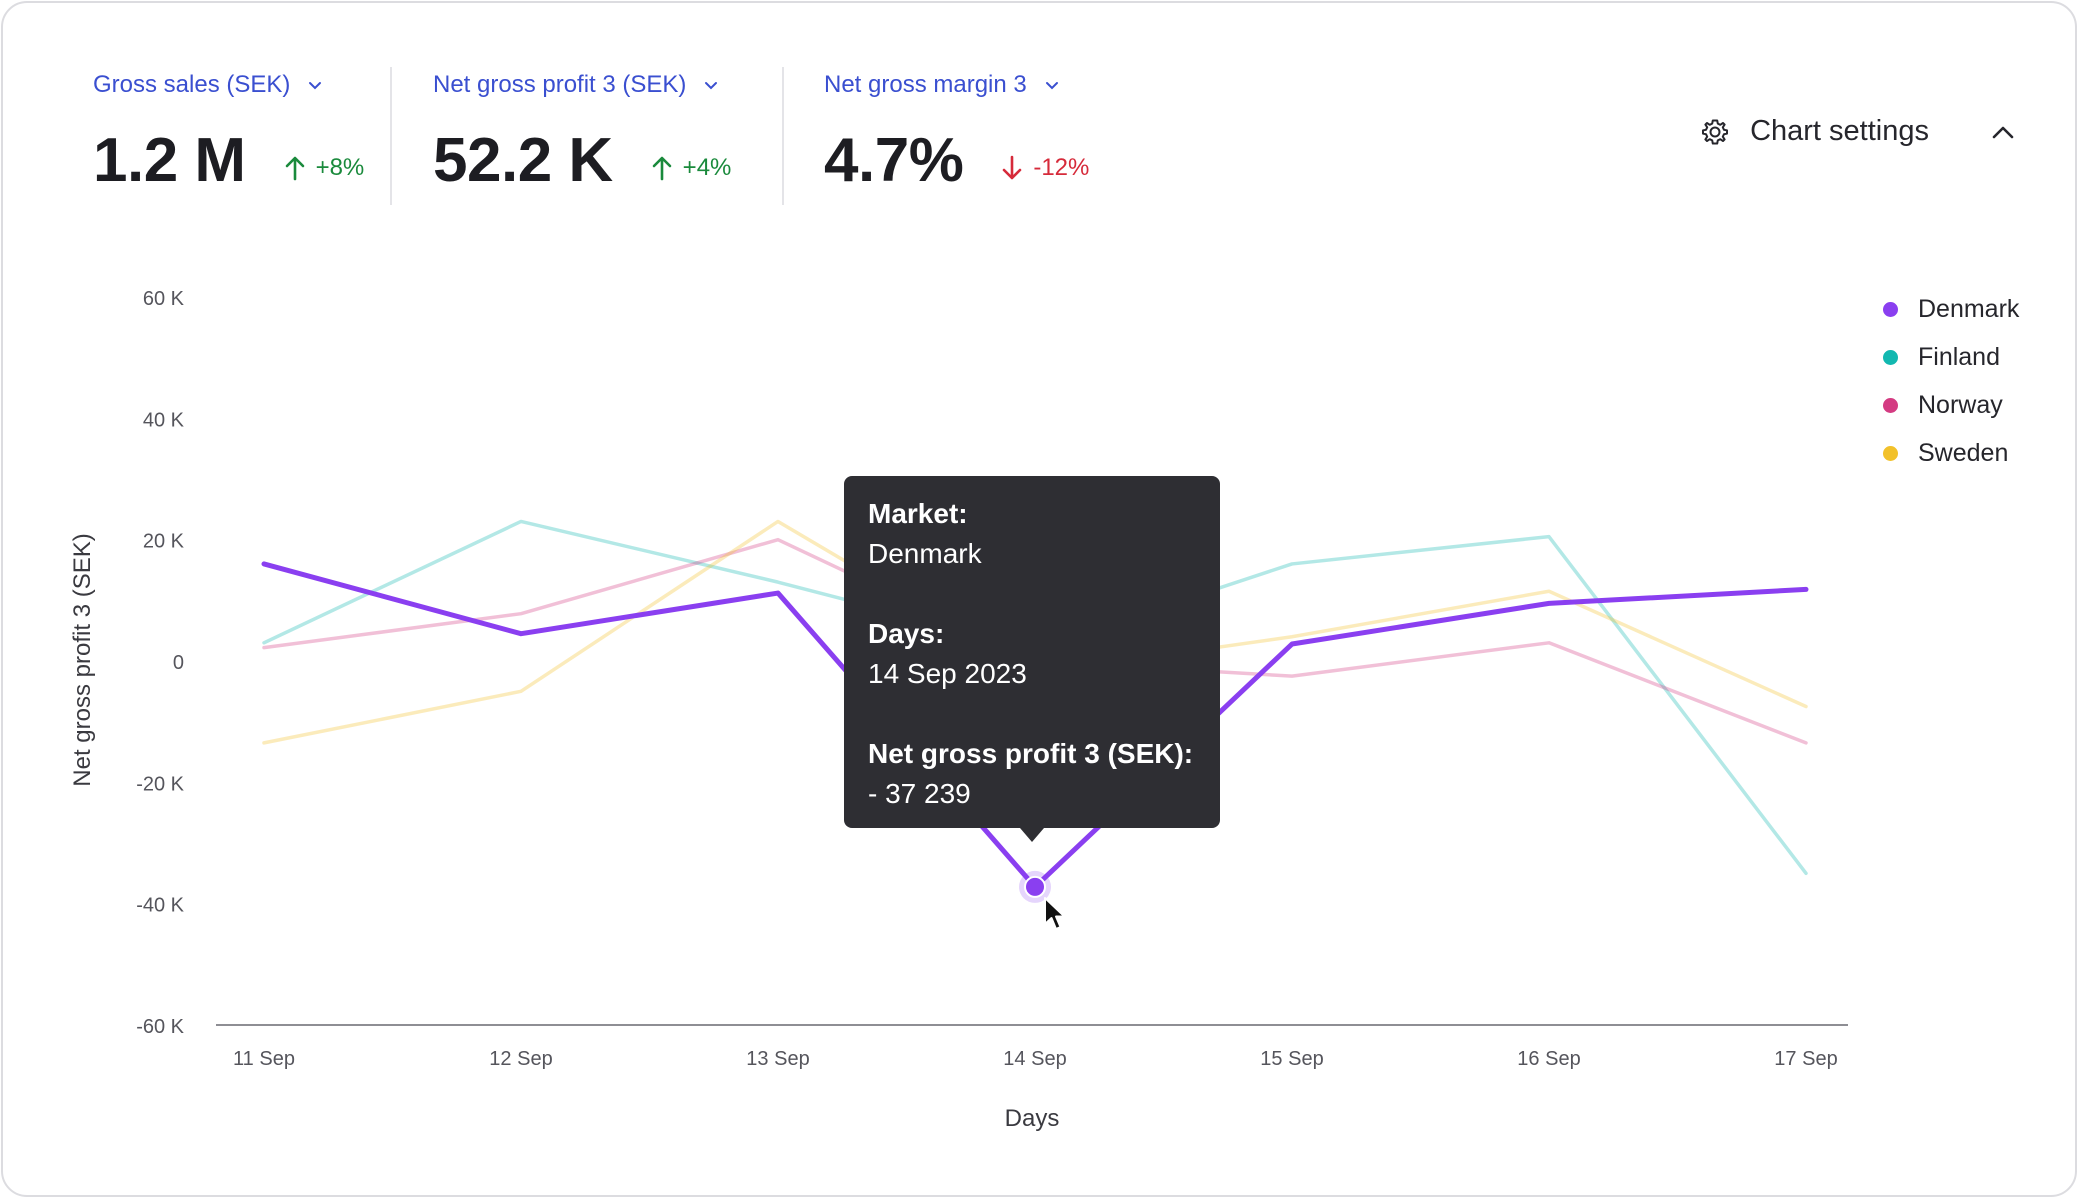 The height and width of the screenshot is (1200, 2080). What do you see at coordinates (1012, 167) in the screenshot?
I see `arrow-down-icon` at bounding box center [1012, 167].